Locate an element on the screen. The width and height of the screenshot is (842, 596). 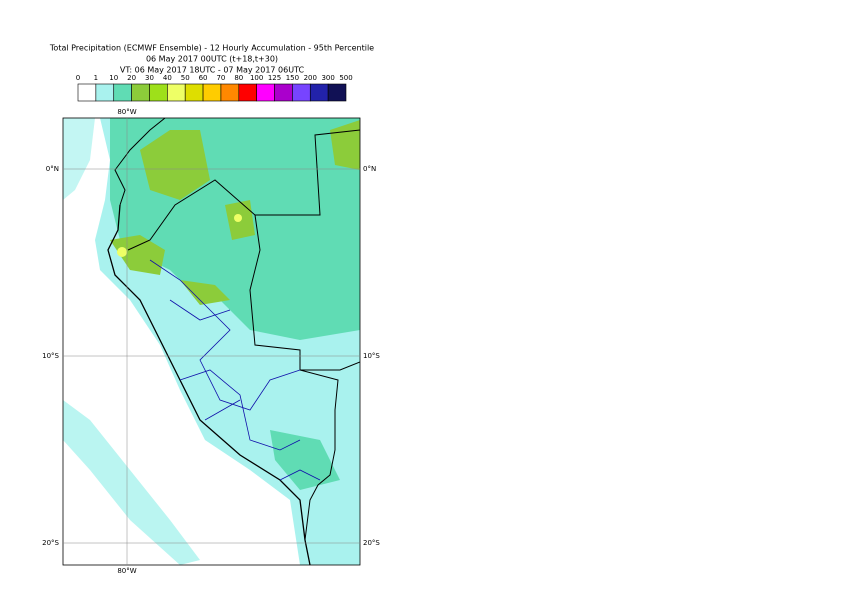
colorbar-label: 10 is located at coordinates (113, 78).